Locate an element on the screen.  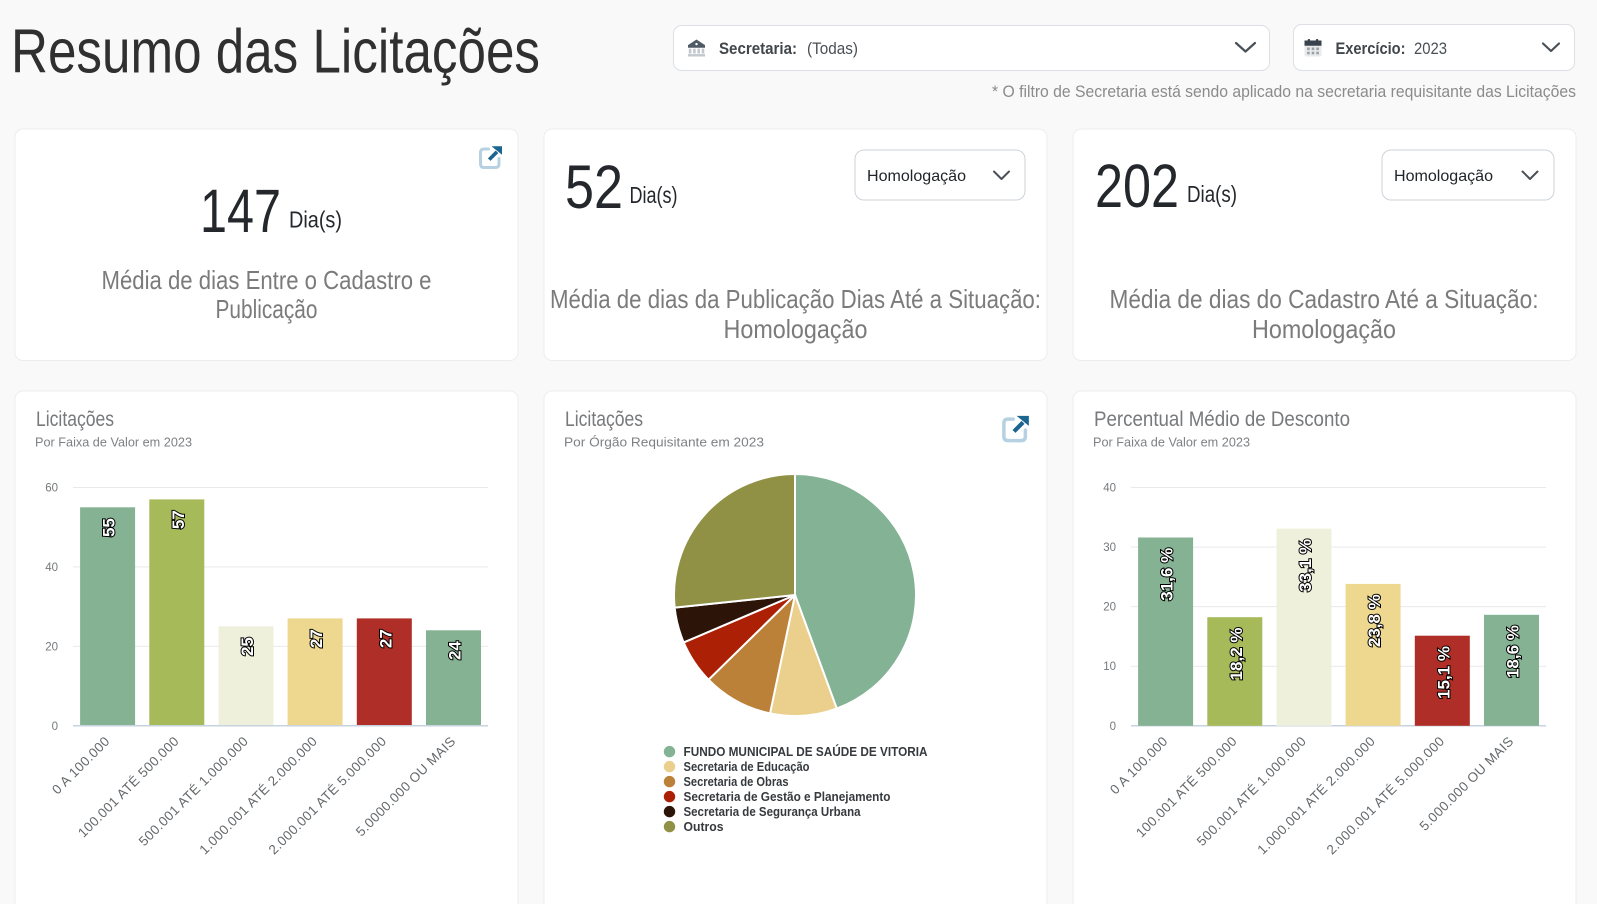
svg-text: 2023 is located at coordinates (1430, 49).